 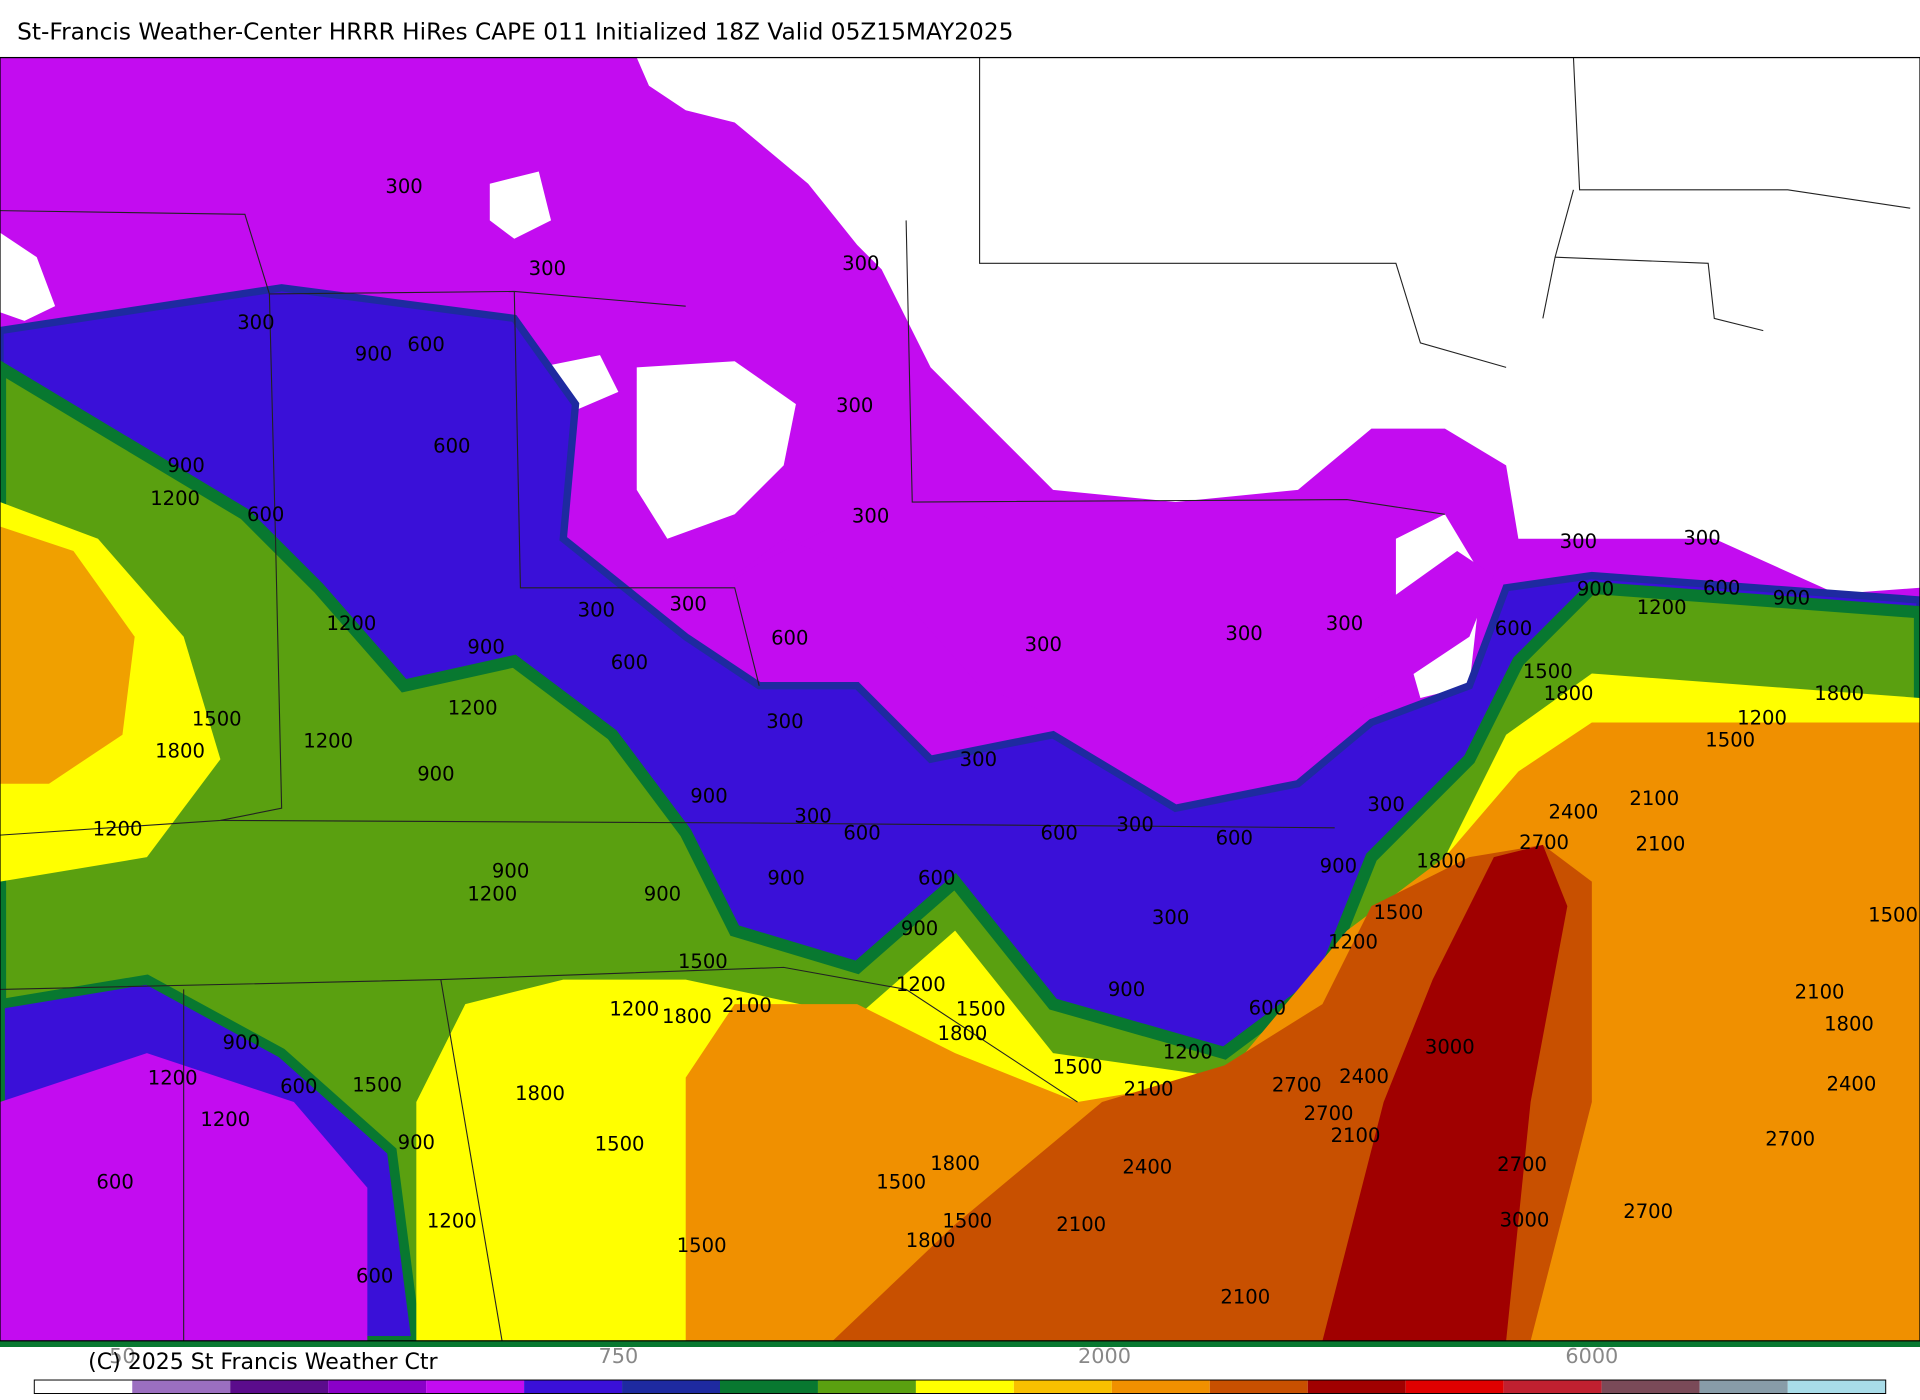 What do you see at coordinates (1591, 1356) in the screenshot?
I see `colorbar-label: 6000` at bounding box center [1591, 1356].